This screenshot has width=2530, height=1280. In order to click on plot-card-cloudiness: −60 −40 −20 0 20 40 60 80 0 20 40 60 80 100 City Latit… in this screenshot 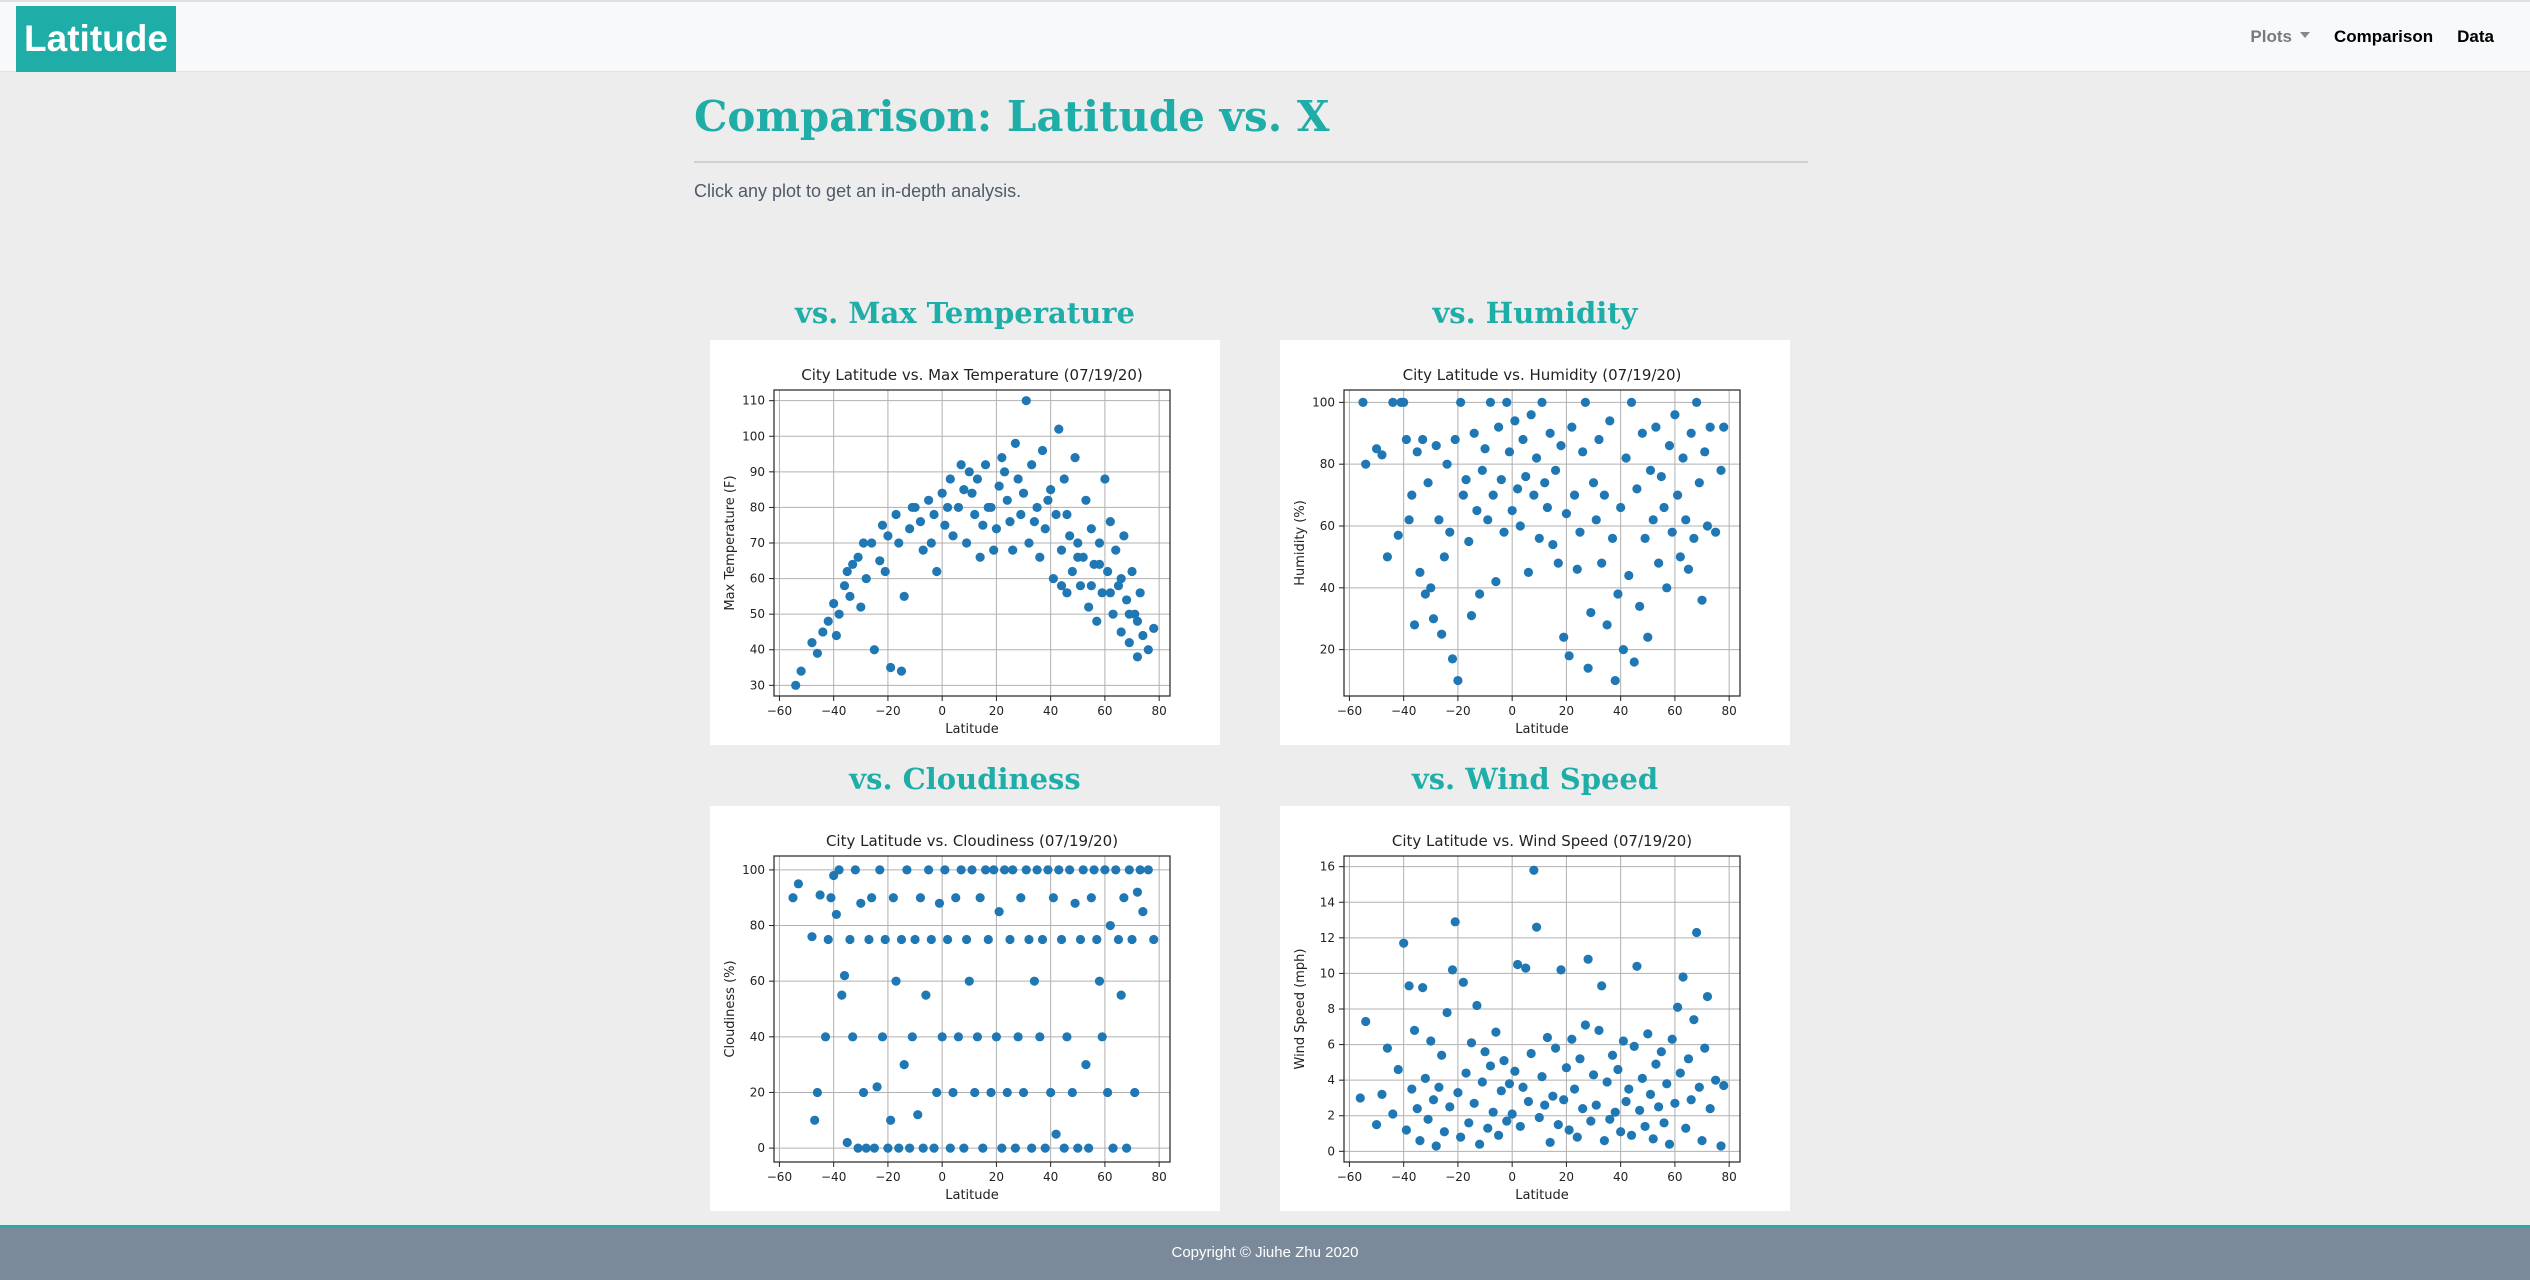, I will do `click(965, 1008)`.